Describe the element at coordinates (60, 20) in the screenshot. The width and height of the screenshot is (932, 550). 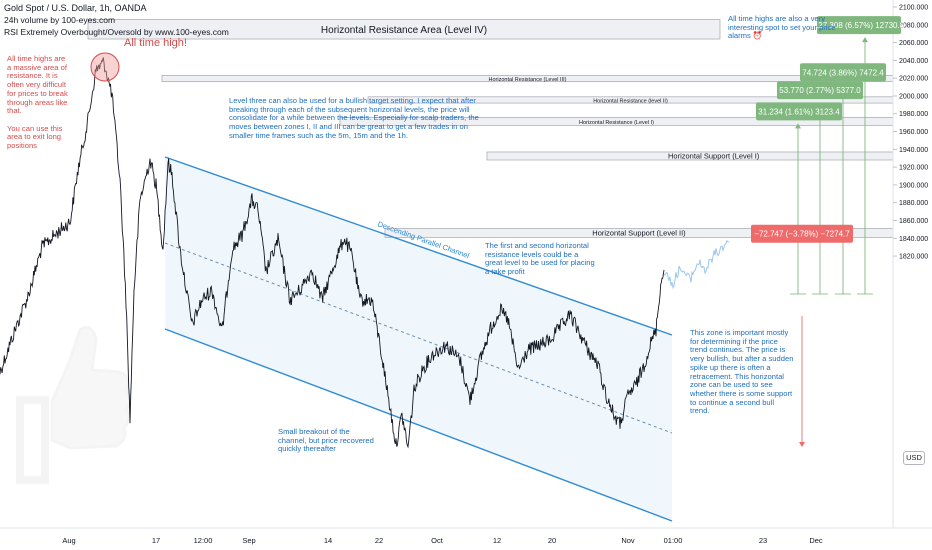
I see `volume-indicator-title: 24h volume by 100-eyes.com` at that location.